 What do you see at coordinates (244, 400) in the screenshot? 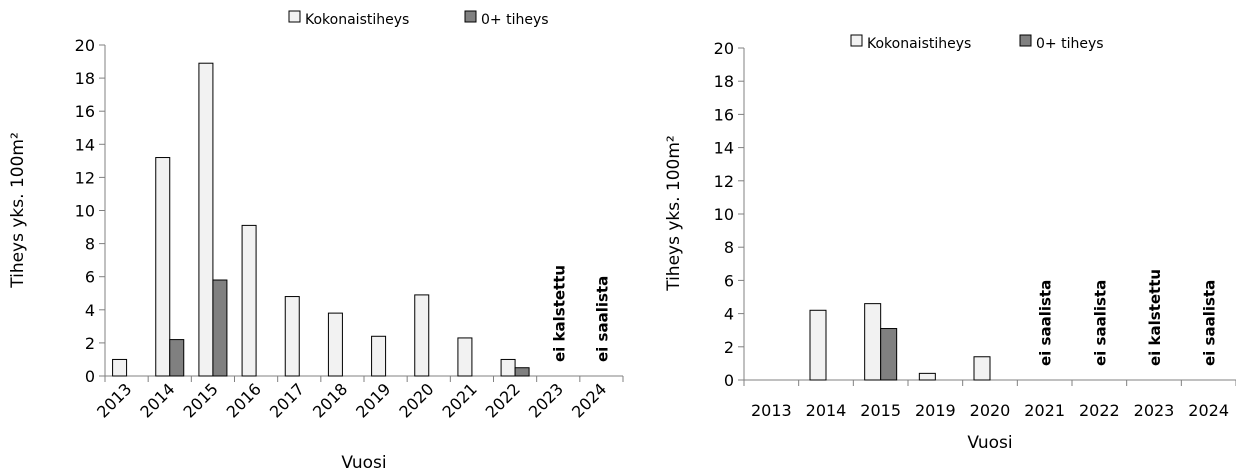
I see `x-tick-label: 2016` at bounding box center [244, 400].